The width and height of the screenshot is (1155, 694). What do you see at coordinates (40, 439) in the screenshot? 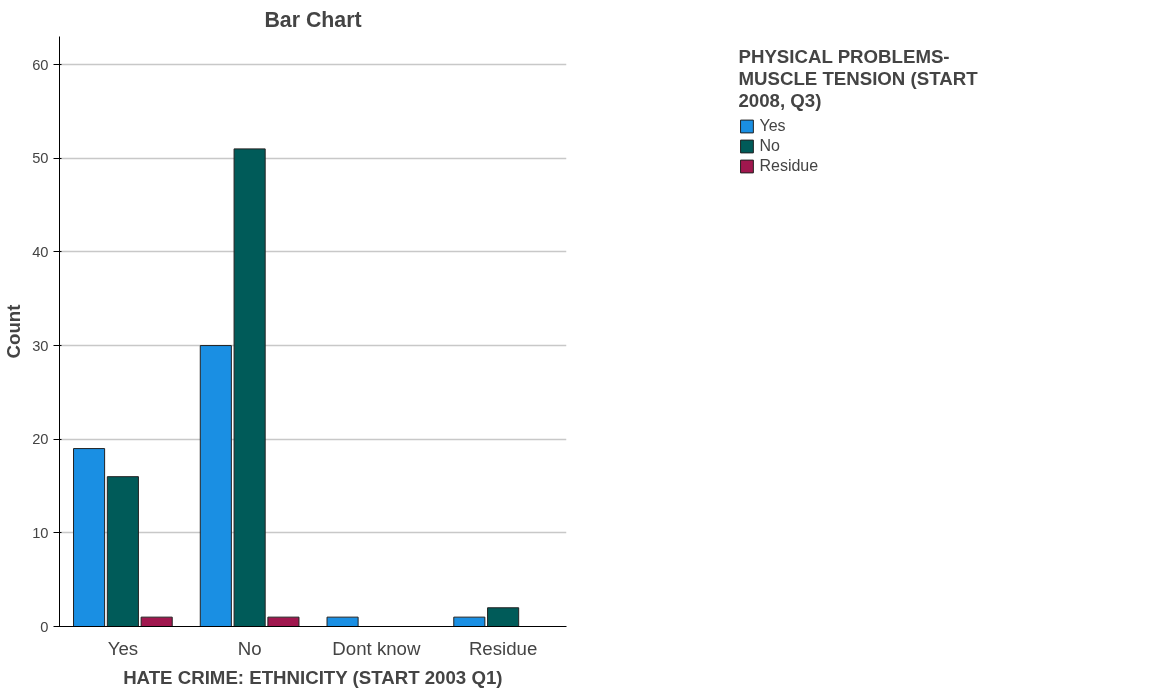
I see `y-tick-label: 20` at bounding box center [40, 439].